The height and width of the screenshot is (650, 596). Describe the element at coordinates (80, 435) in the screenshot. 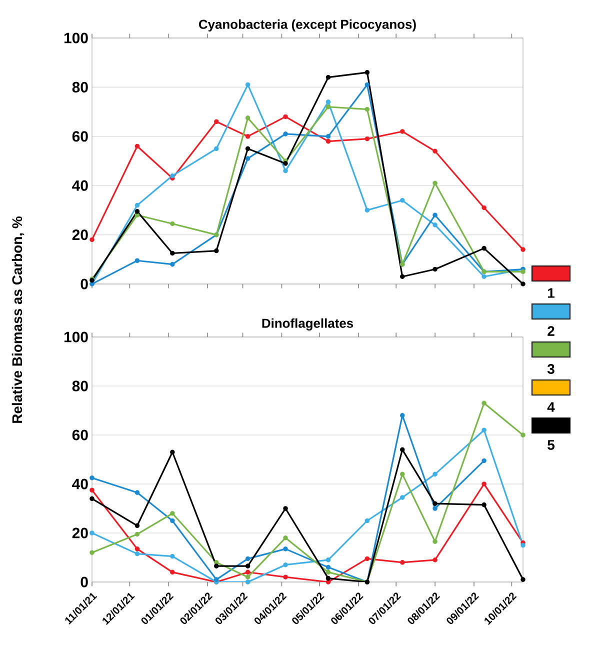

I see `y-tick-label: 60` at that location.